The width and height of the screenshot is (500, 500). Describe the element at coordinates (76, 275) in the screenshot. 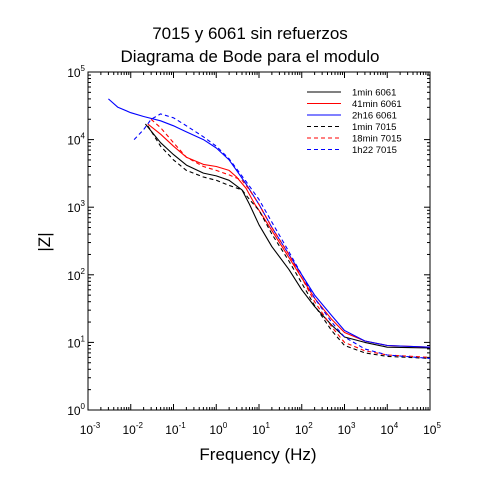

I see `y-tick-label: 10²` at that location.